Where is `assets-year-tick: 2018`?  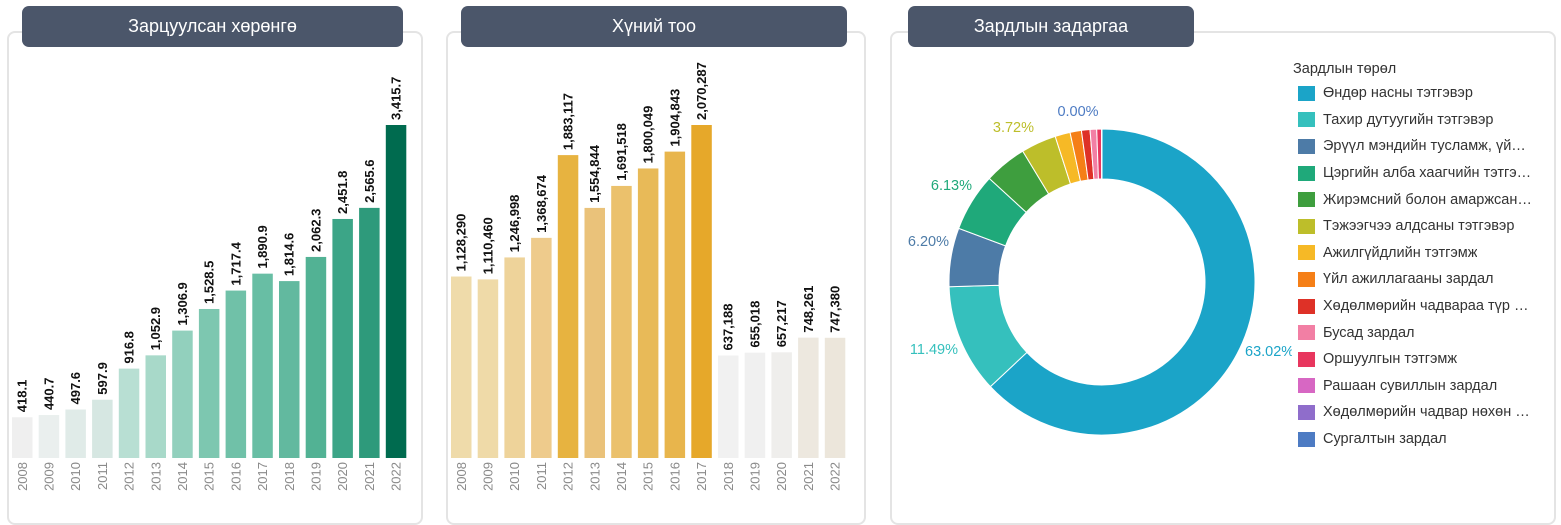
assets-year-tick: 2018 is located at coordinates (289, 476).